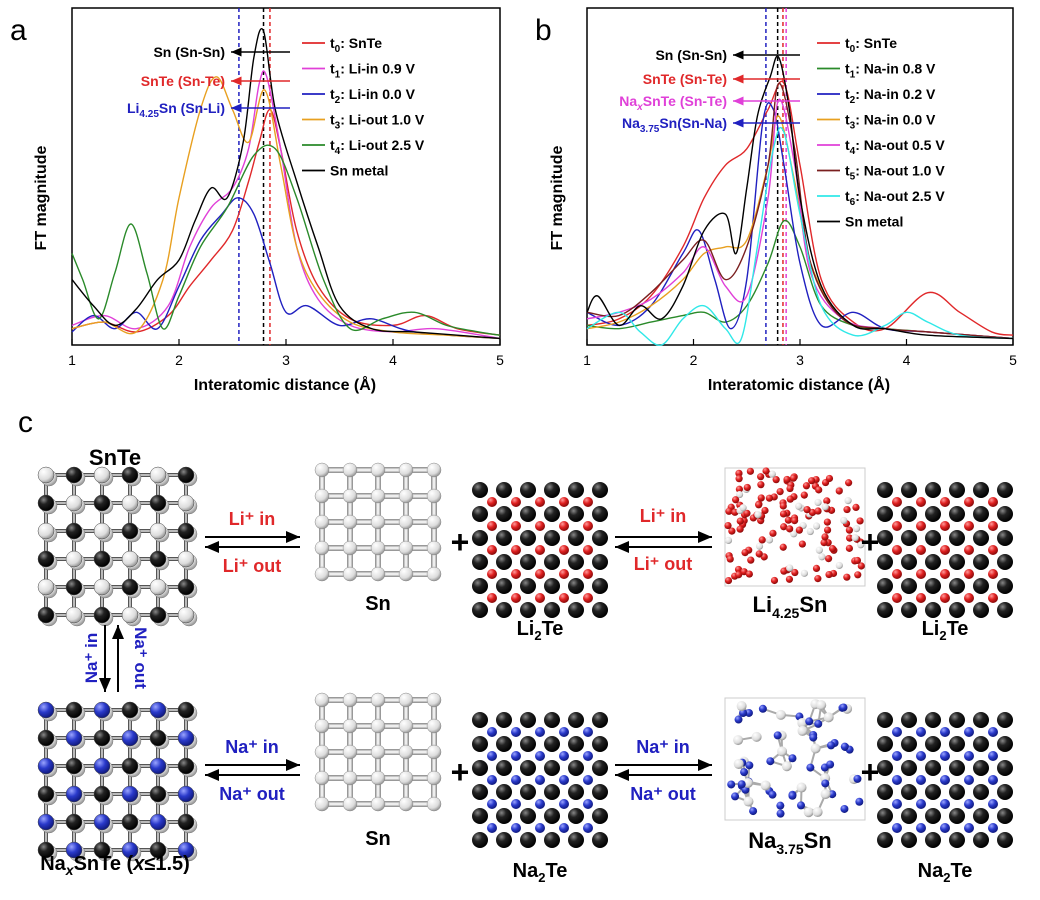 The height and width of the screenshot is (900, 1040). I want to click on label-sn-bottom: Sn, so click(378, 839).